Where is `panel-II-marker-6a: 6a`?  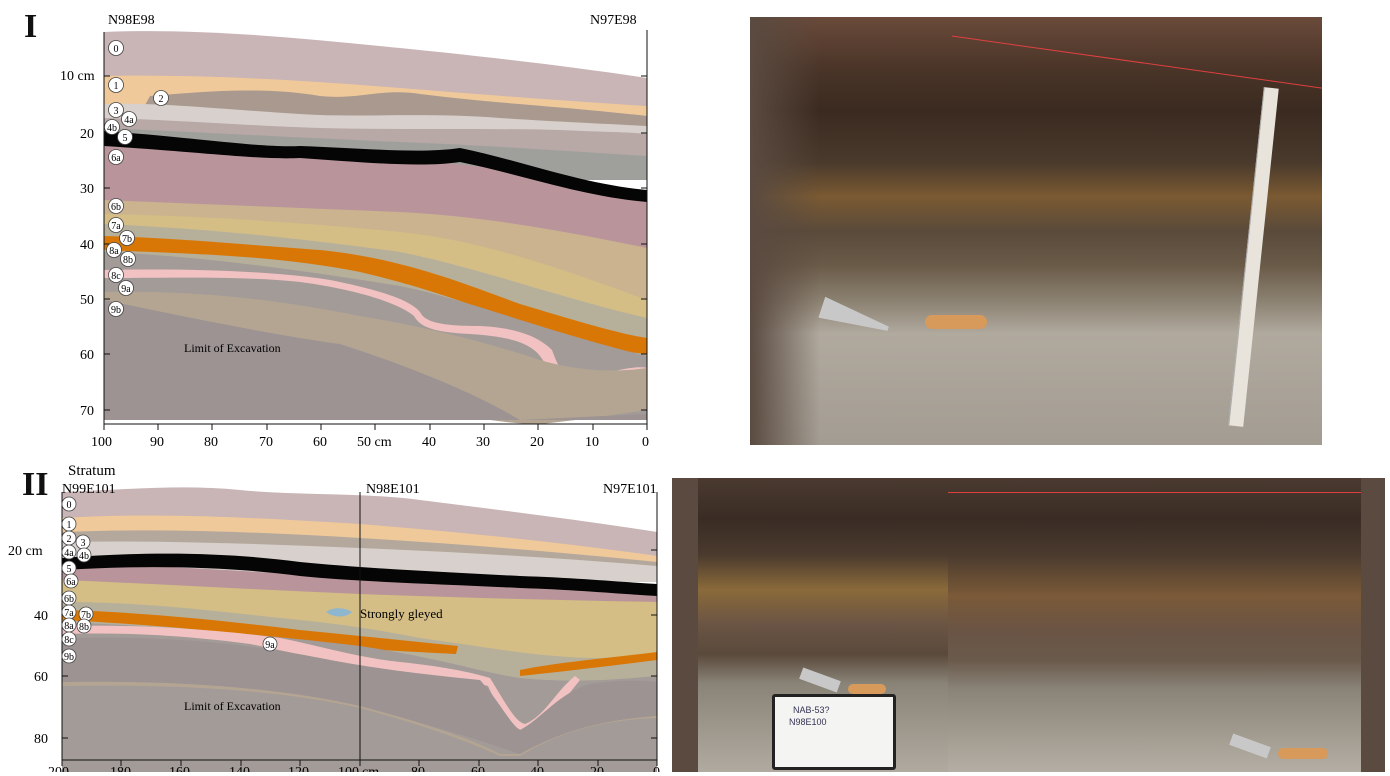 panel-II-marker-6a: 6a is located at coordinates (71, 581).